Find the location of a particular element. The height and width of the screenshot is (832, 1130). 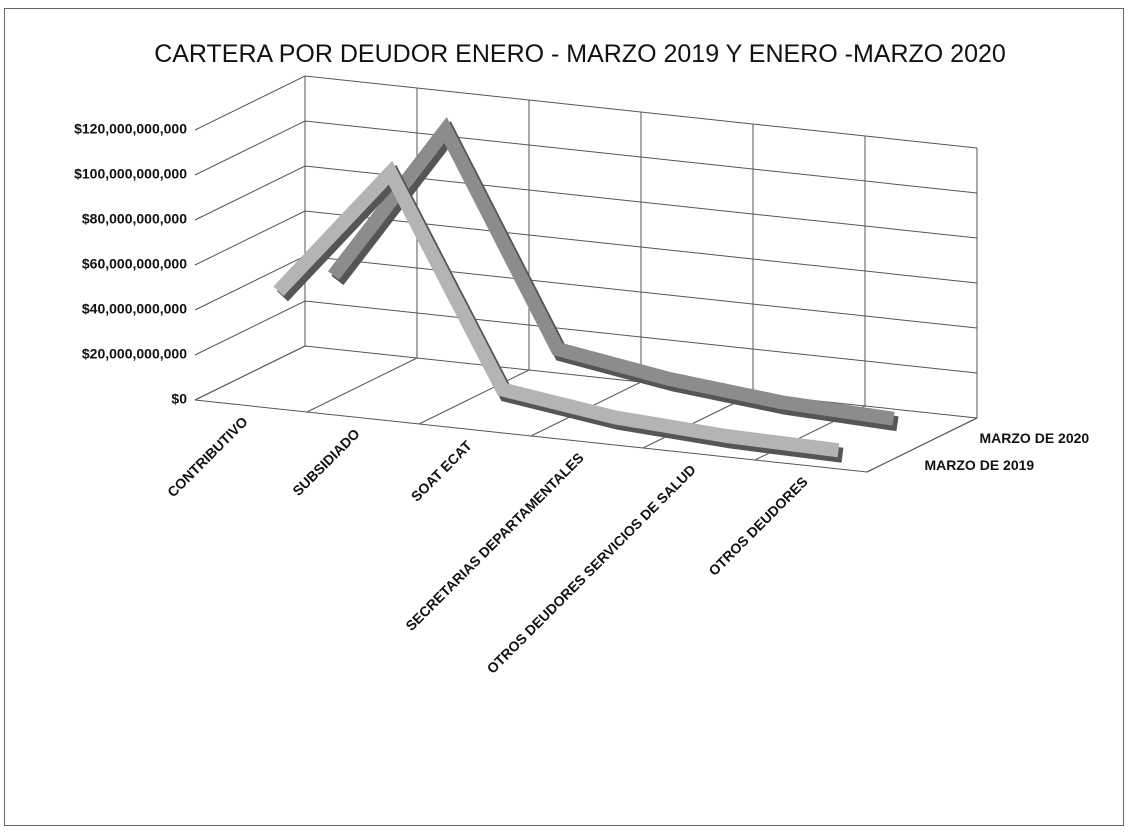

x-tick-label: SUBSIDIADO is located at coordinates (326, 462).